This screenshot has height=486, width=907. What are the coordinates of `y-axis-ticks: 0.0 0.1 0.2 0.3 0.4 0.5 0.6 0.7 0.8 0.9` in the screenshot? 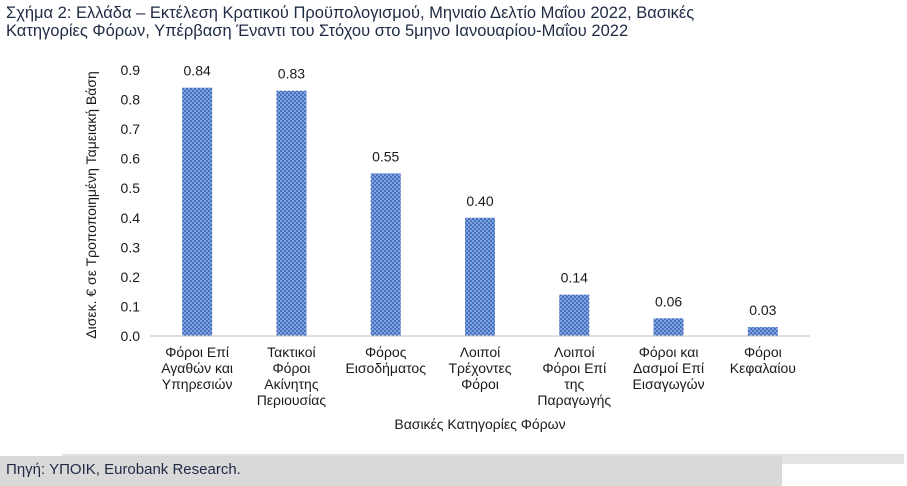 It's located at (131, 203).